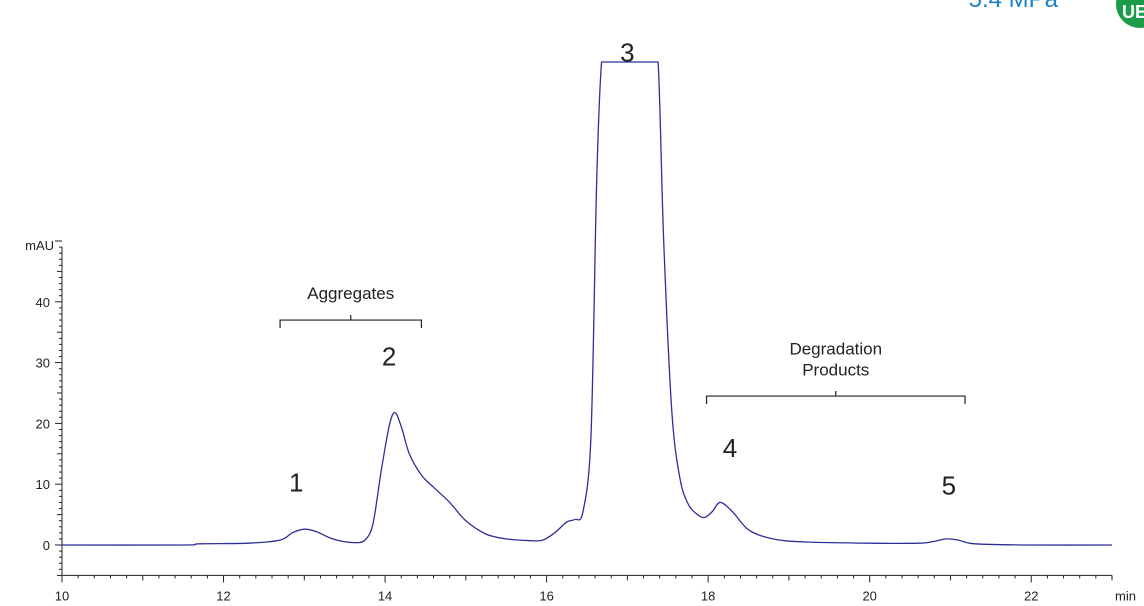 Image resolution: width=1144 pixels, height=606 pixels. What do you see at coordinates (223, 595) in the screenshot?
I see `x-tick-label: 12` at bounding box center [223, 595].